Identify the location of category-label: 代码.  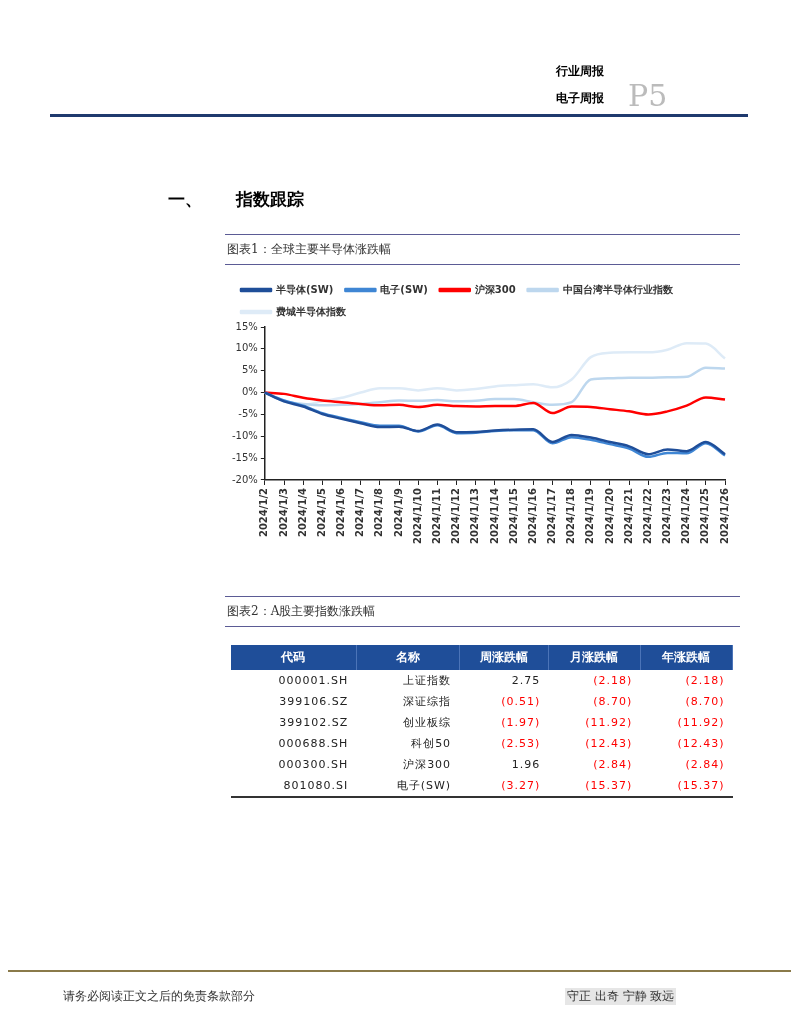
(294, 657).